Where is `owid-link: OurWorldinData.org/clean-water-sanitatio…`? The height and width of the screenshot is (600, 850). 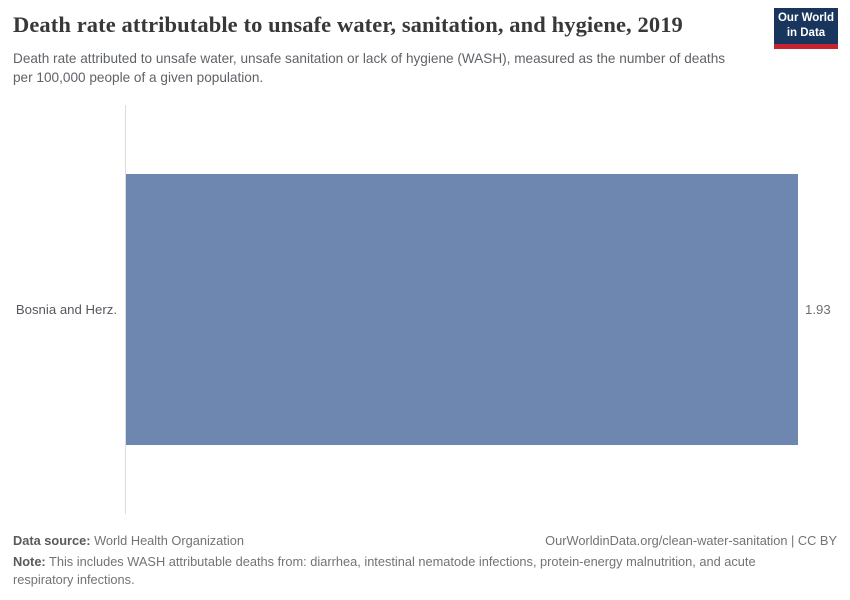
owid-link: OurWorldinData.org/clean-water-sanitatio… is located at coordinates (691, 540).